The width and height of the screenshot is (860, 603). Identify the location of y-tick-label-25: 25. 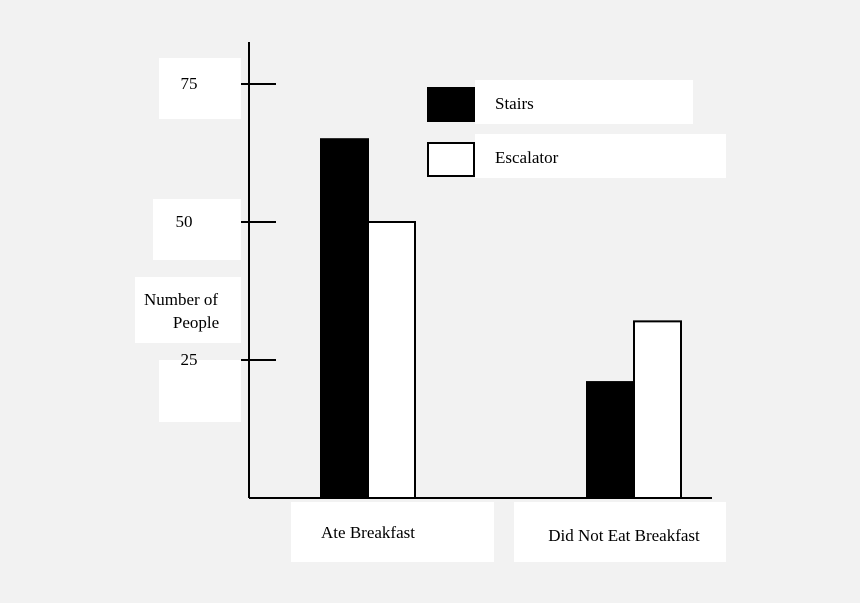
(189, 359).